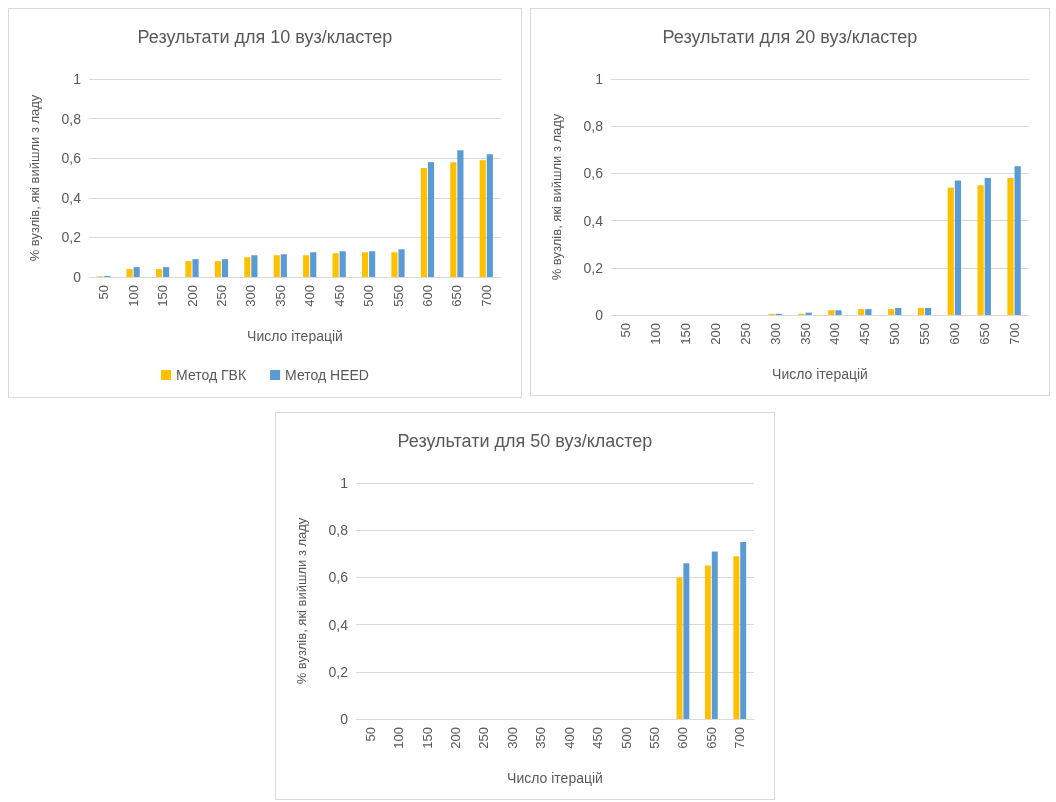 The image size is (1056, 802). Describe the element at coordinates (327, 375) in the screenshot. I see `legend-label: Метод HEED` at that location.